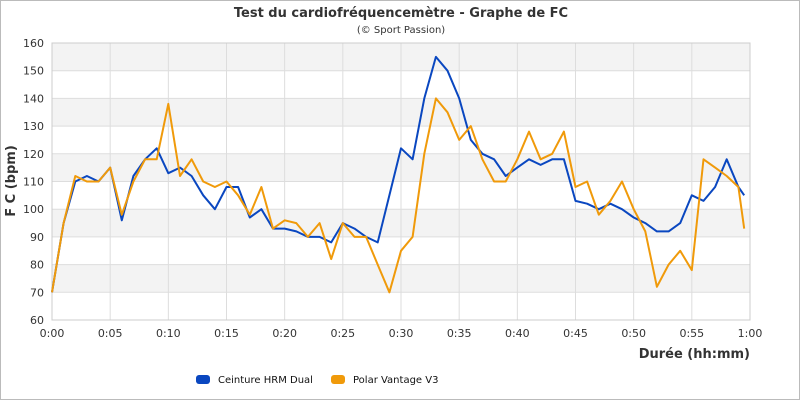  I want to click on x-tick-label: 0:50, so click(633, 333).